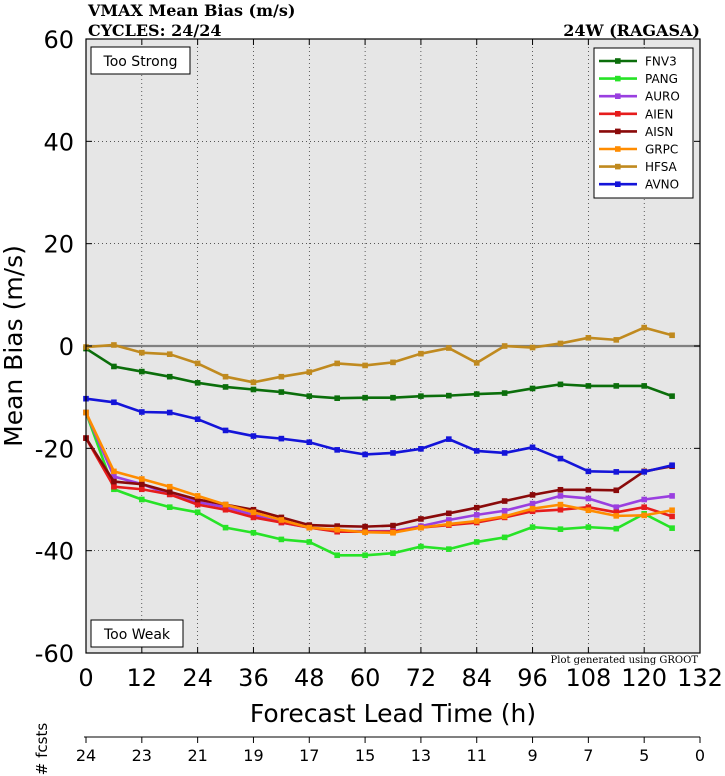 Image resolution: width=725 pixels, height=776 pixels. Describe the element at coordinates (365, 678) in the screenshot. I see `x-tick-label: 60` at that location.